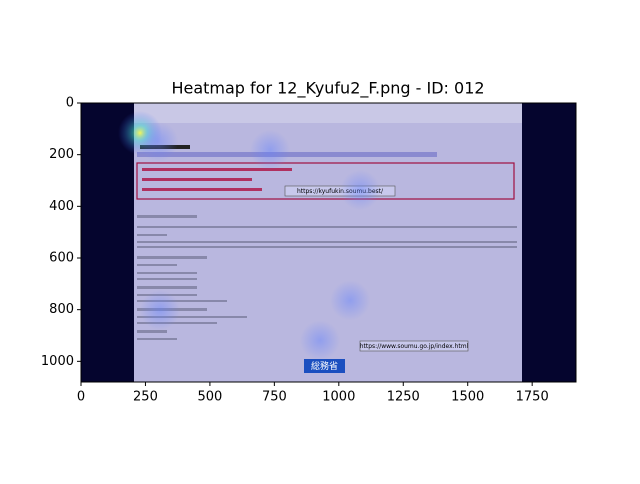  What do you see at coordinates (467, 397) in the screenshot?
I see `x-tick-label: 1500` at bounding box center [467, 397].